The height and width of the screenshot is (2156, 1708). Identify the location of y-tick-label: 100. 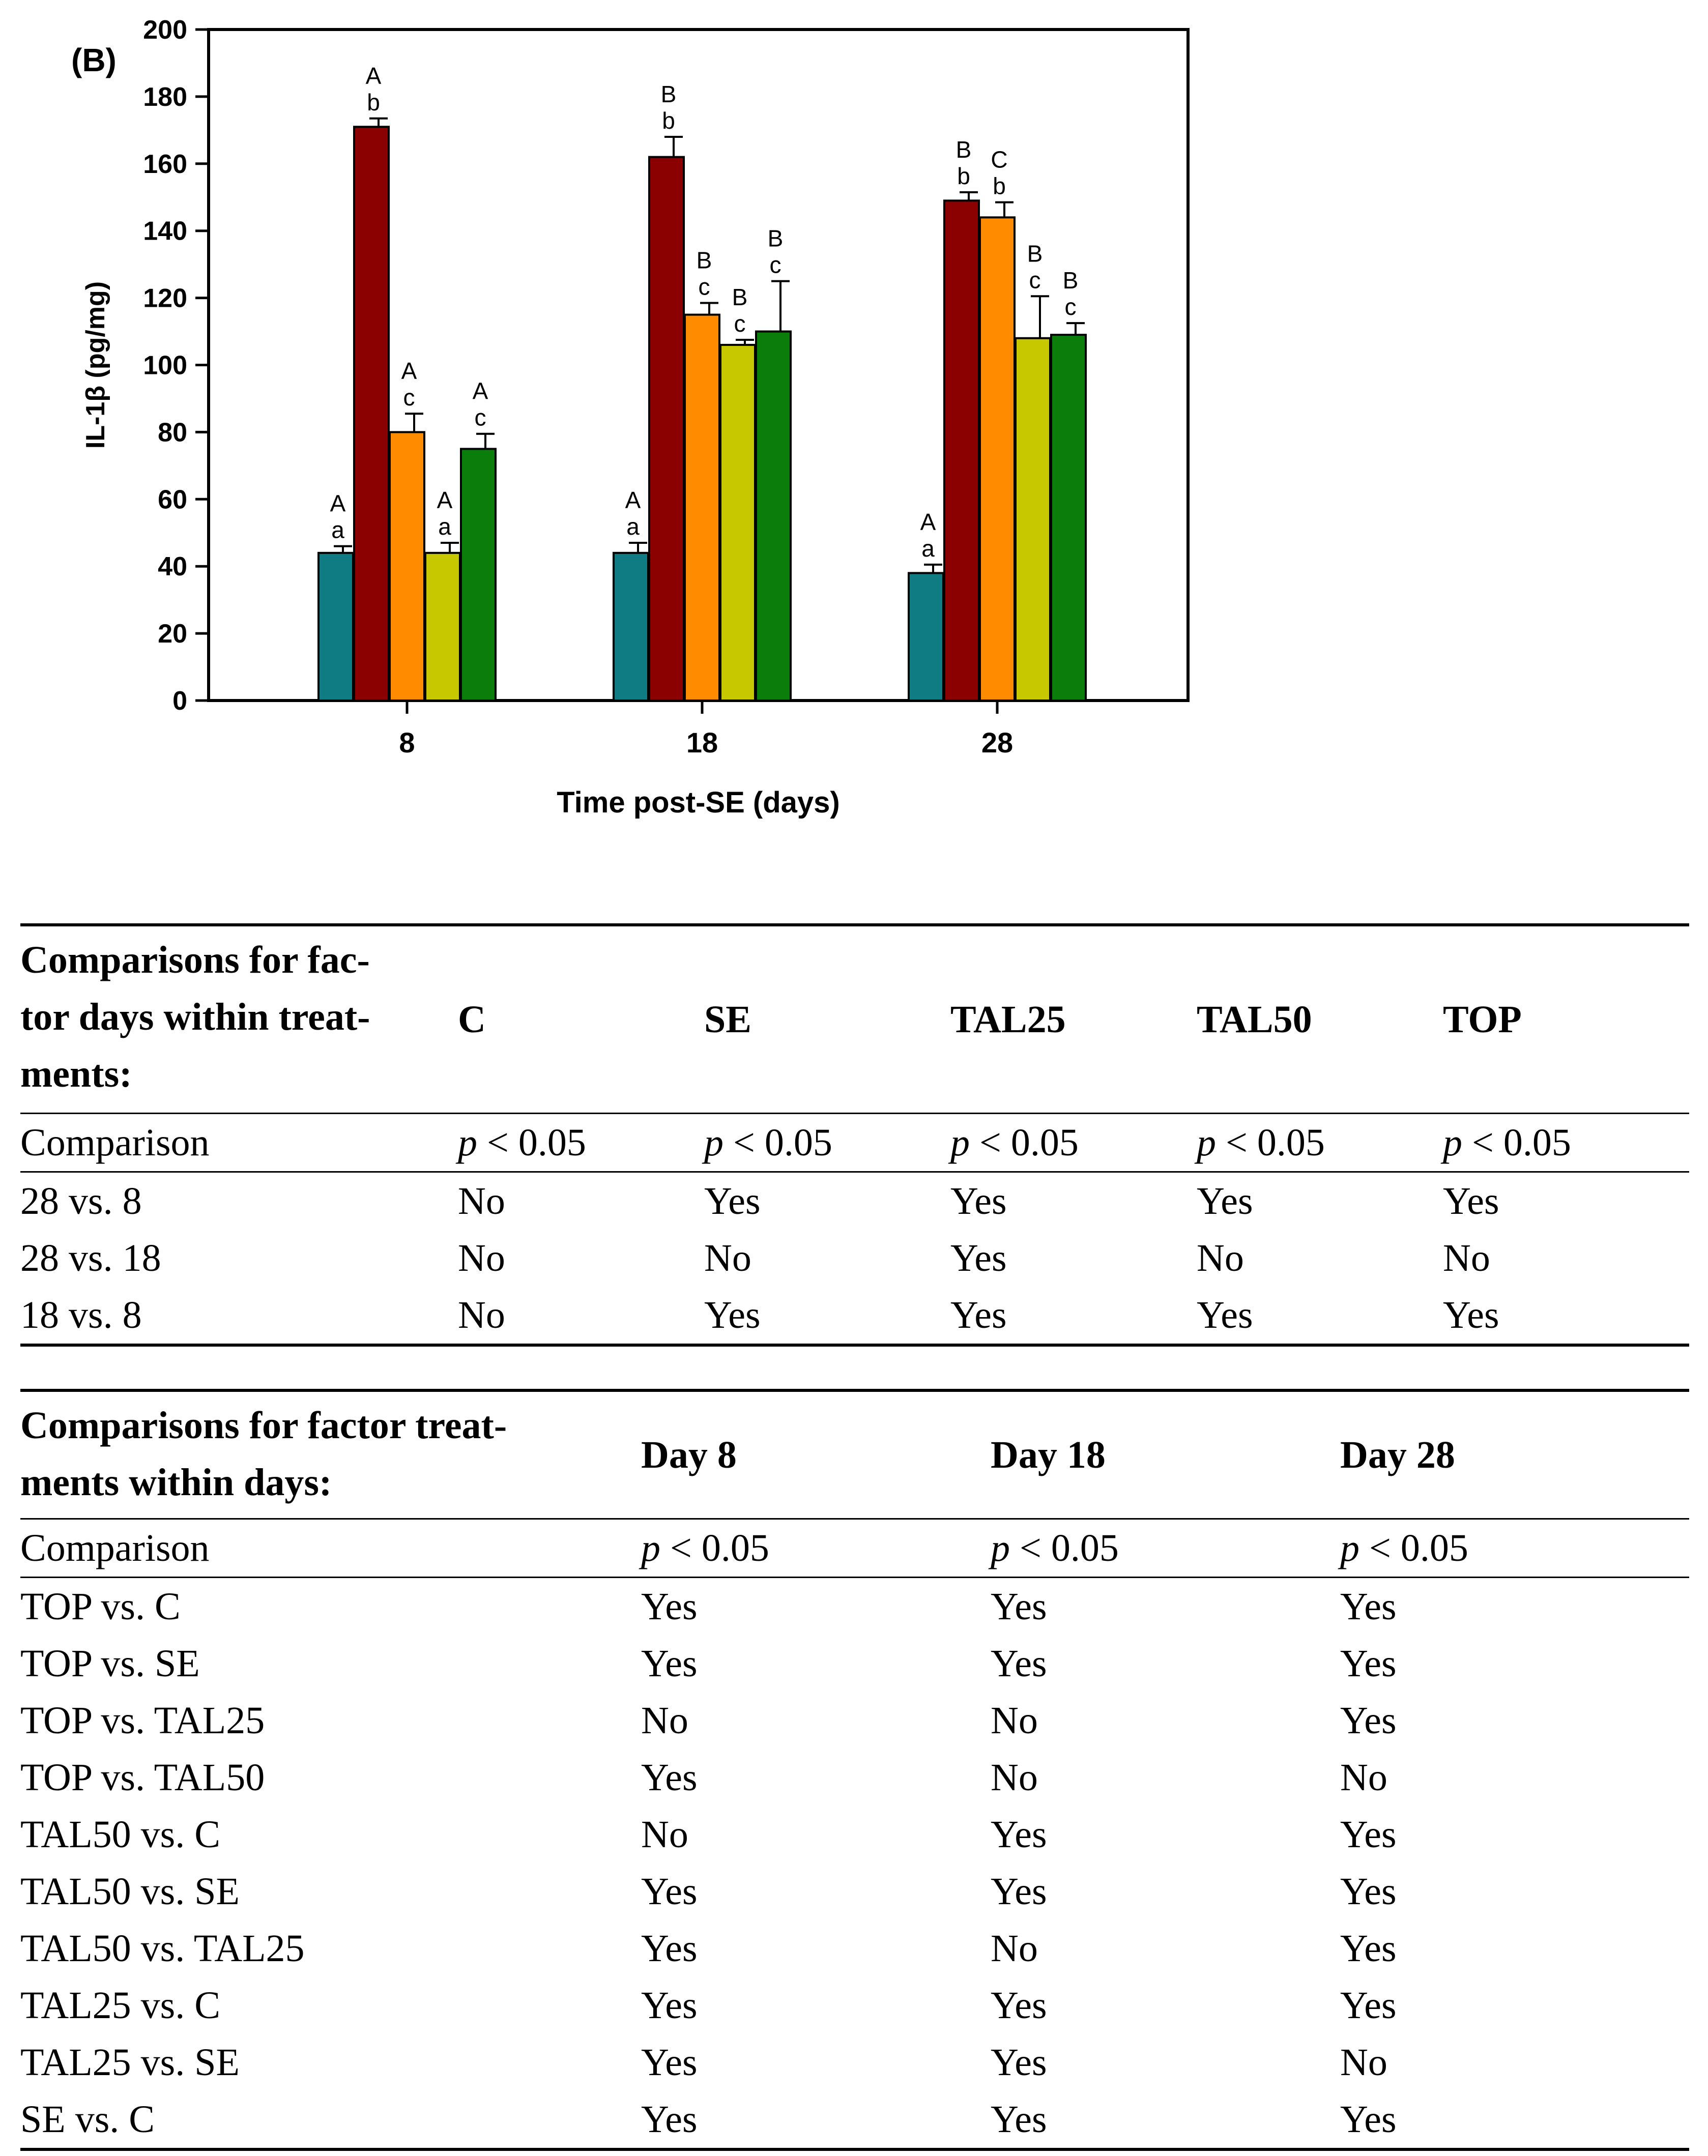
(165, 366).